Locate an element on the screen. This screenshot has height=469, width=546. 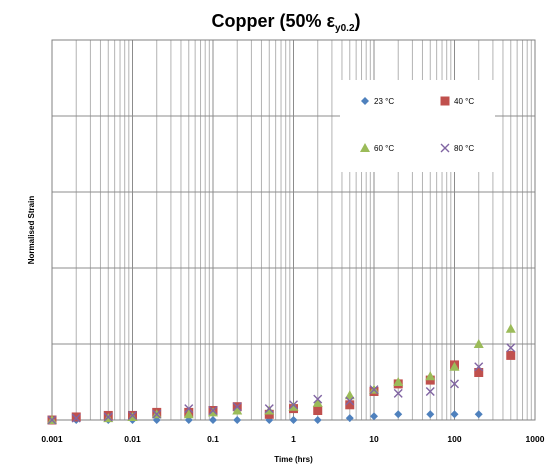
legend-label: 80 °C is located at coordinates (464, 148).